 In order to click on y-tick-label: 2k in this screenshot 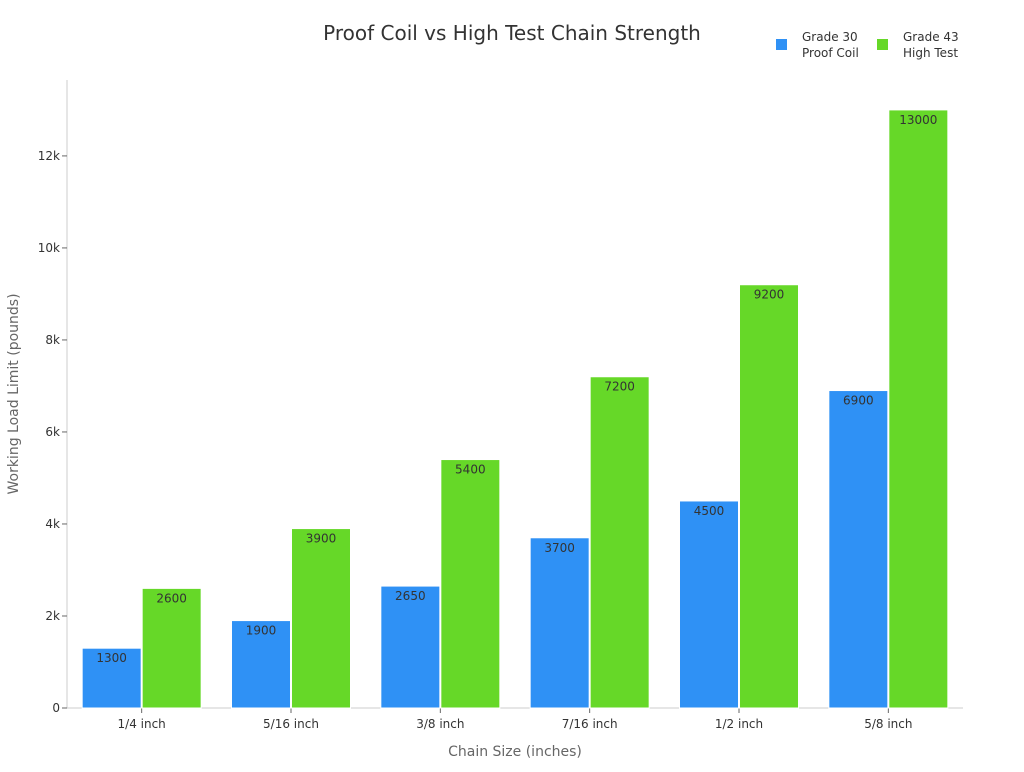, I will do `click(52, 616)`.